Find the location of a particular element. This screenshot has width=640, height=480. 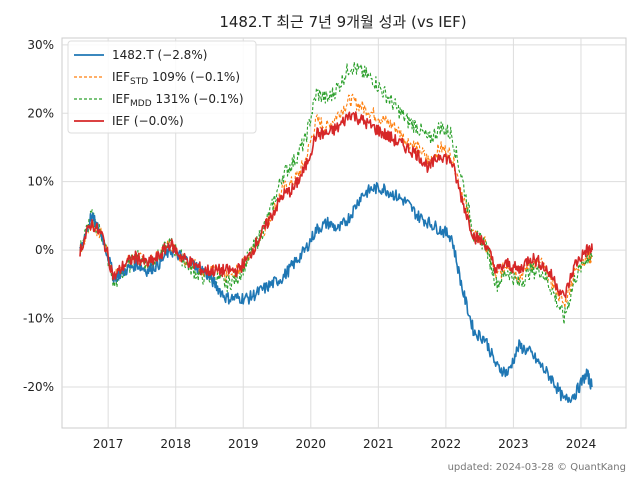

x-tick-label: 2017 is located at coordinates (108, 444).